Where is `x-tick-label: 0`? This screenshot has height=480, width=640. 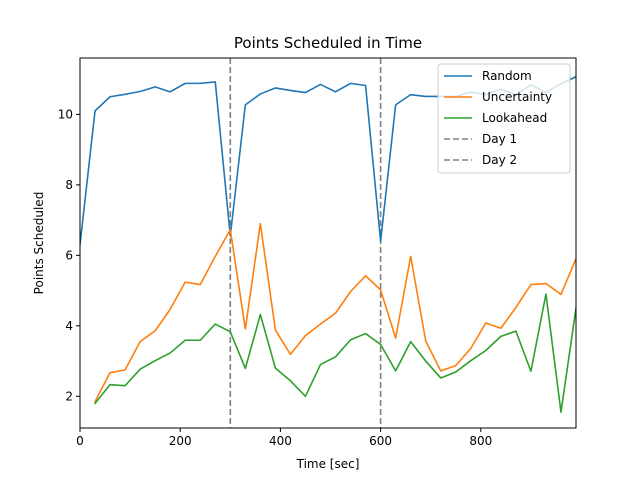
x-tick-label: 0 is located at coordinates (80, 441).